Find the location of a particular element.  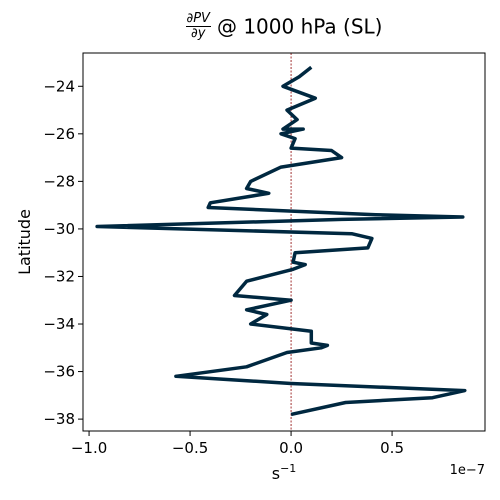

y-tick-label: −24 is located at coordinates (59, 86).